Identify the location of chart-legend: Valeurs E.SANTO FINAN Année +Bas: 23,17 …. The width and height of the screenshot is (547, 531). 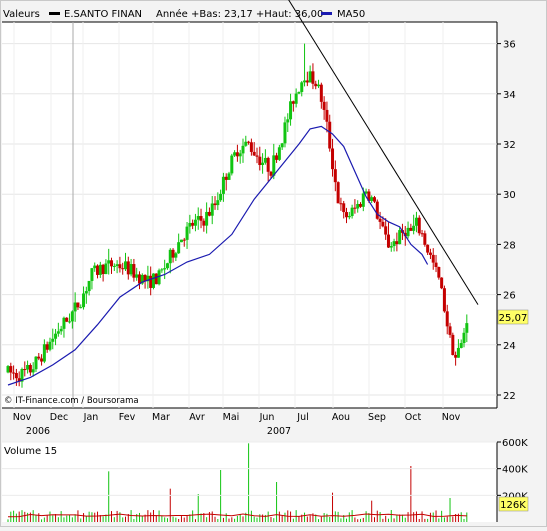
(184, 14).